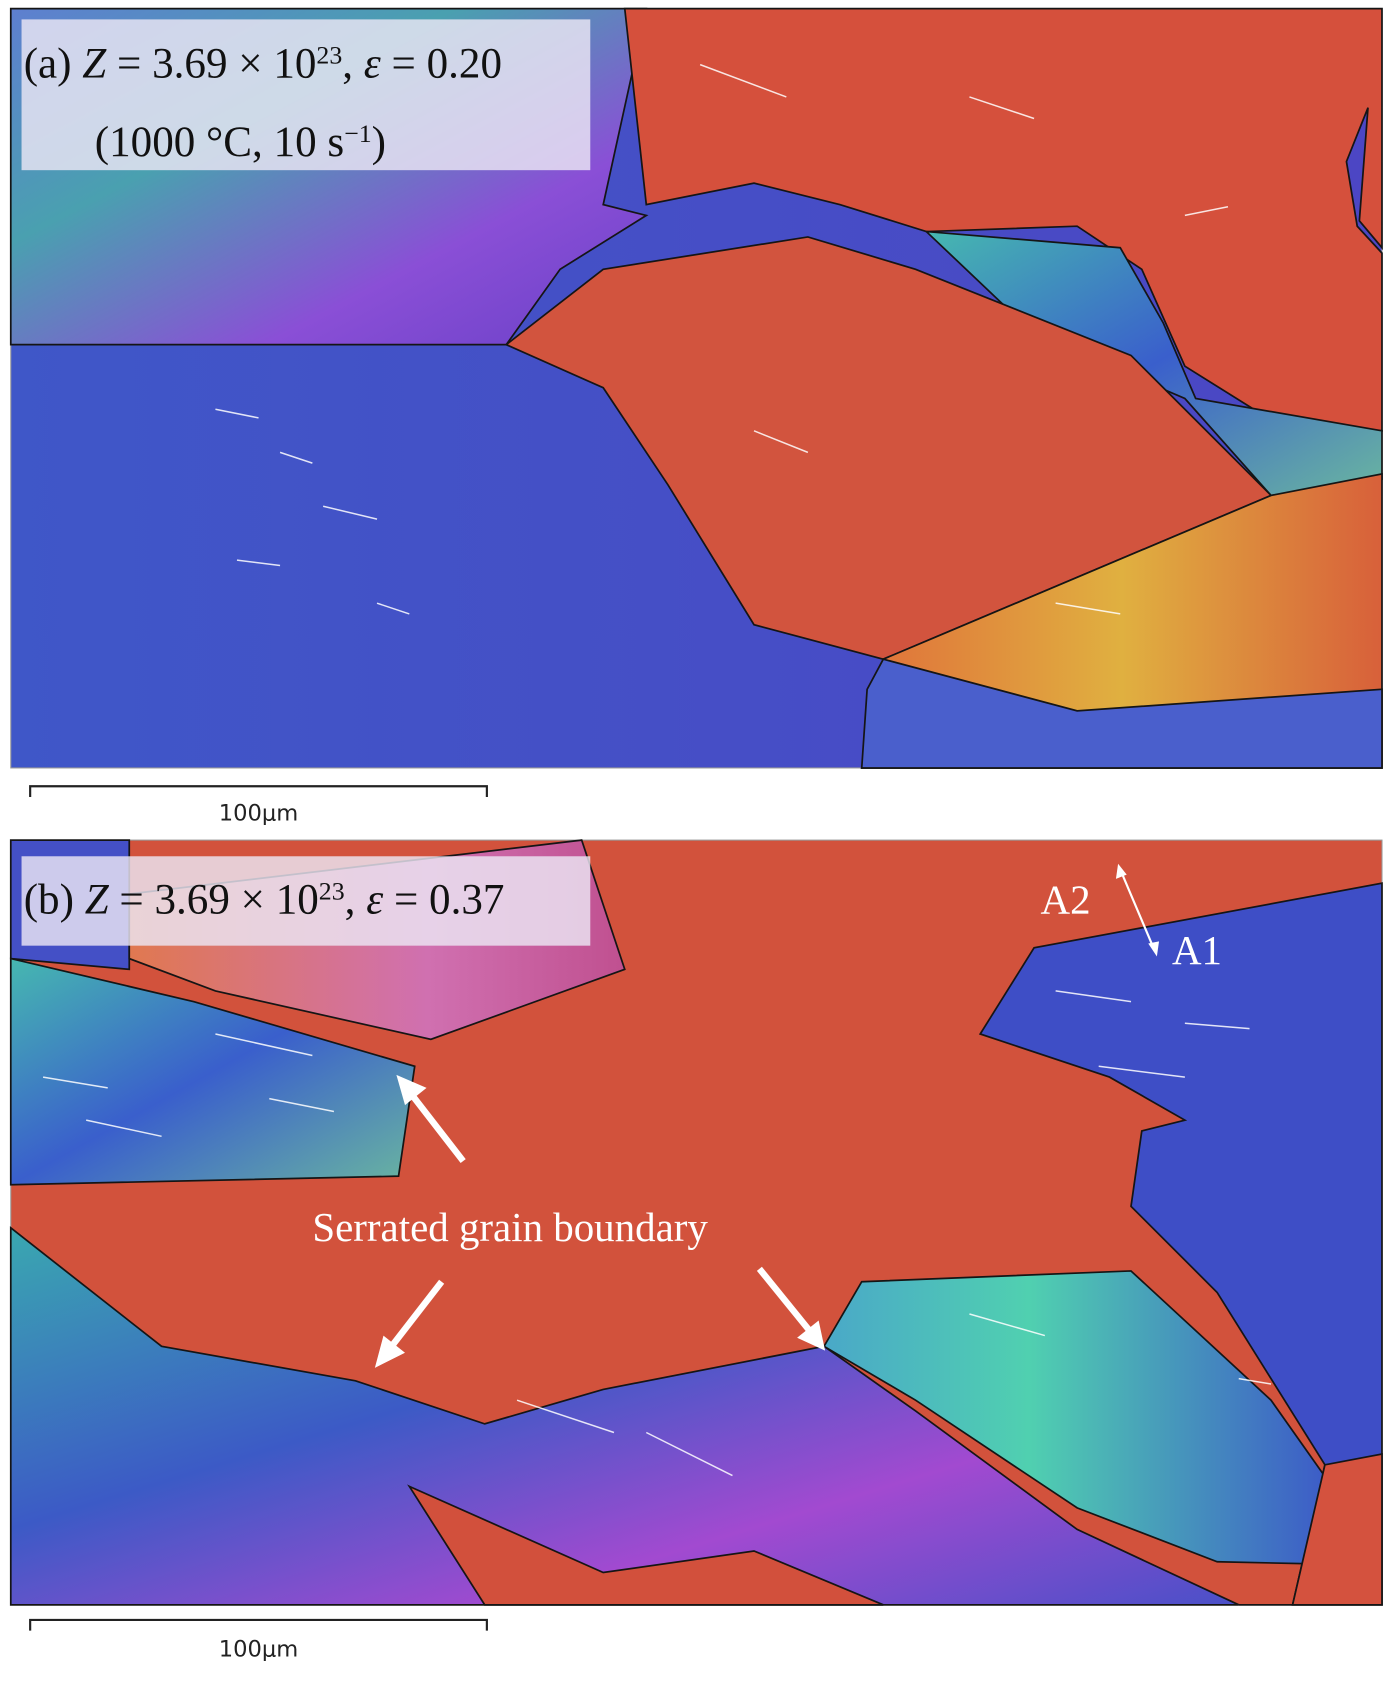 This screenshot has width=1396, height=1691. I want to click on caption-text: (1000 °C, 10 s, so click(219, 142).